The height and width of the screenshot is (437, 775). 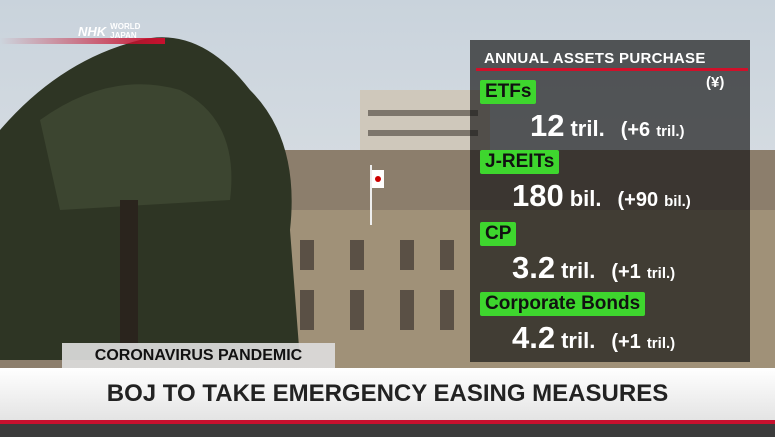 I want to click on logo: NHK WORLD JAPAN, so click(x=109, y=31).